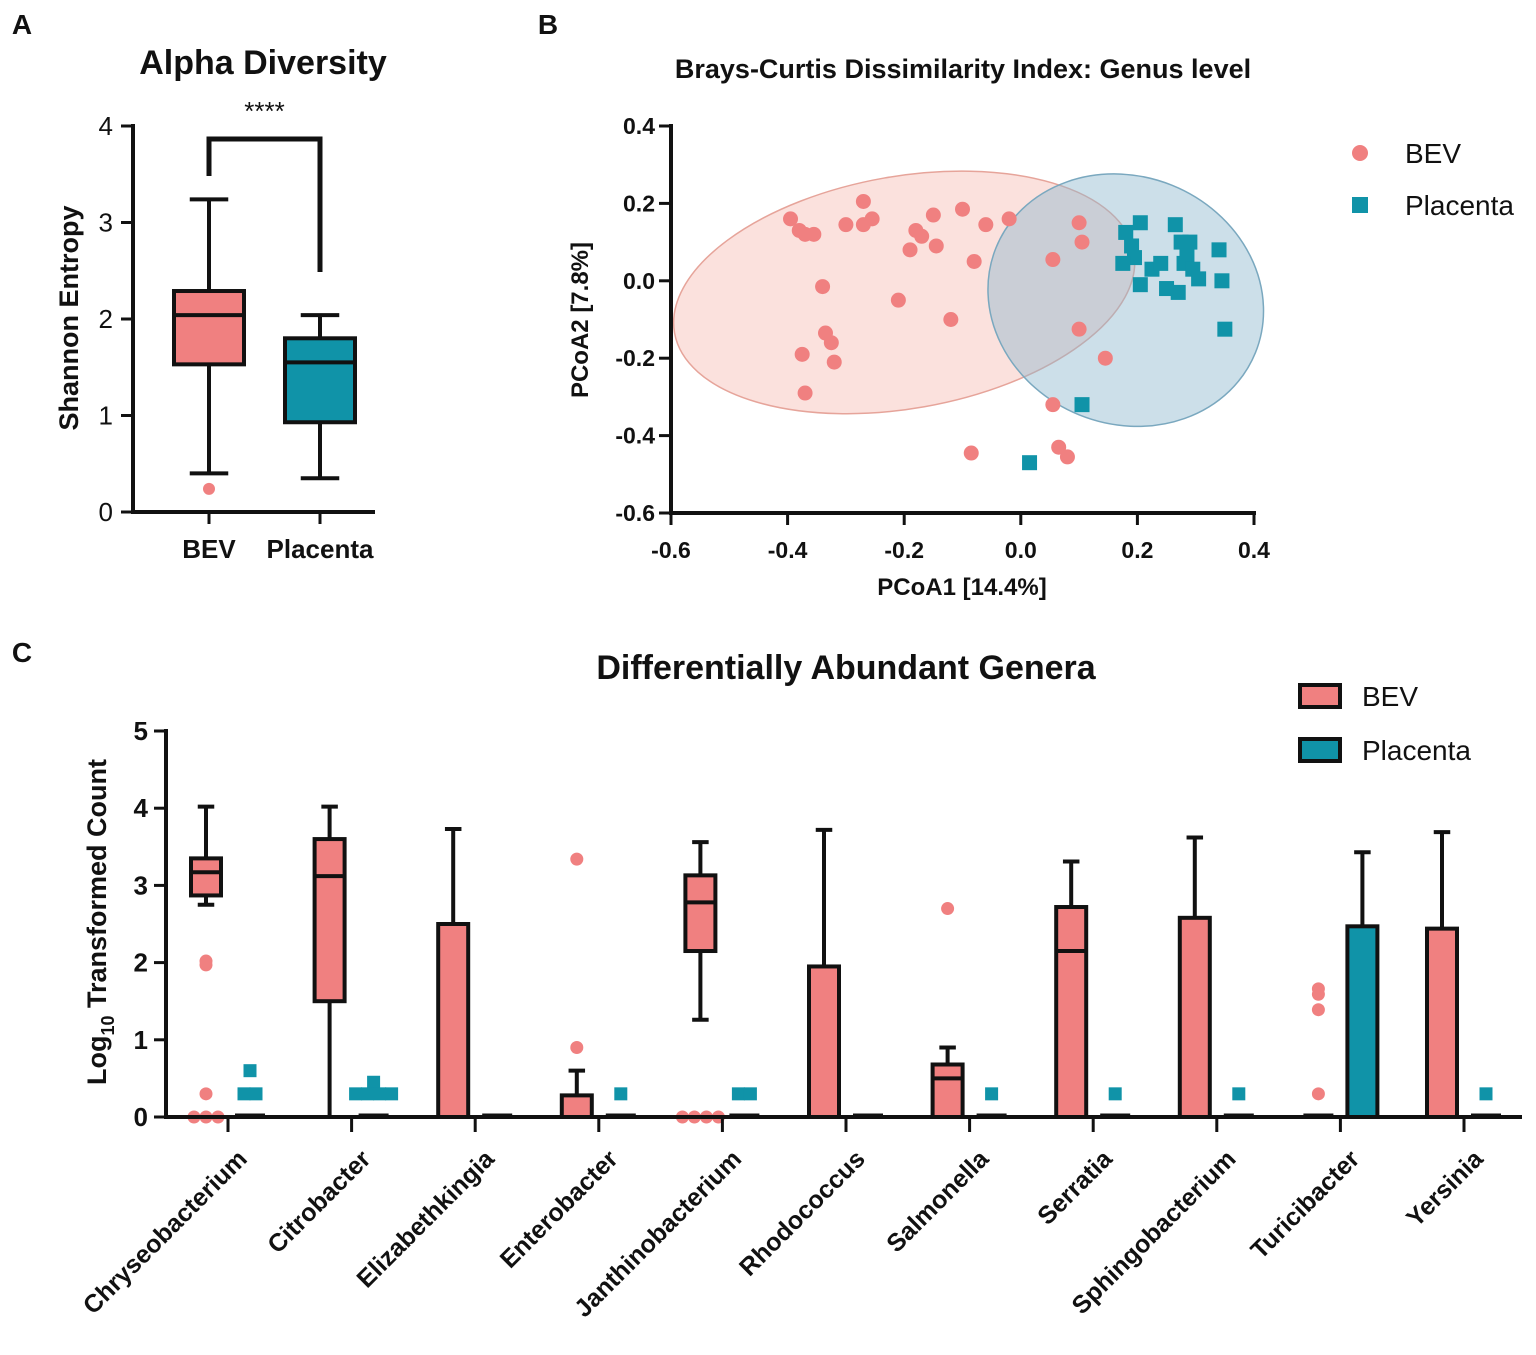  What do you see at coordinates (141, 731) in the screenshot?
I see `y-tick-label: 5` at bounding box center [141, 731].